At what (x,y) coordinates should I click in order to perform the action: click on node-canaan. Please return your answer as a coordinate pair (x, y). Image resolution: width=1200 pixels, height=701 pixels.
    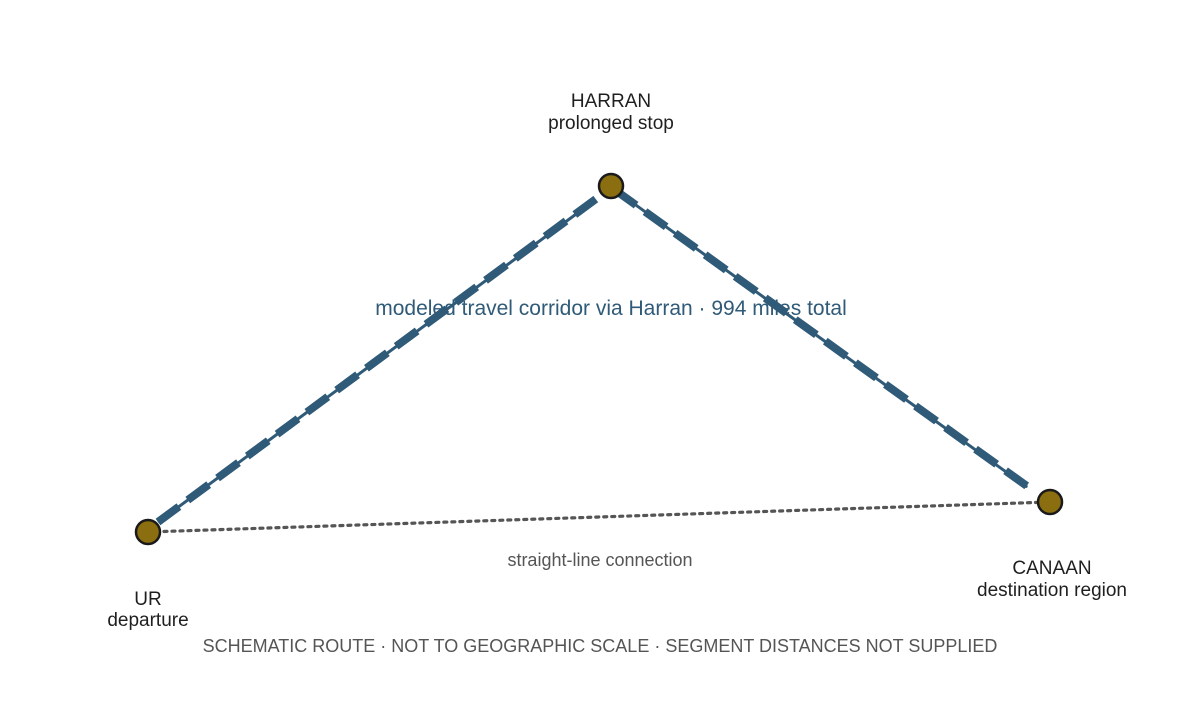
    Looking at the image, I should click on (1050, 502).